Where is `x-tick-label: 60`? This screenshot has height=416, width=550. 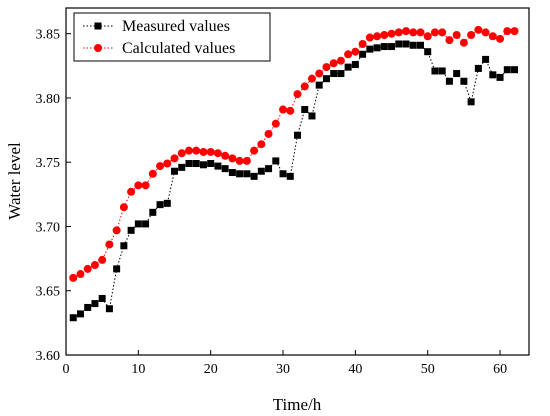
x-tick-label: 60 is located at coordinates (500, 369).